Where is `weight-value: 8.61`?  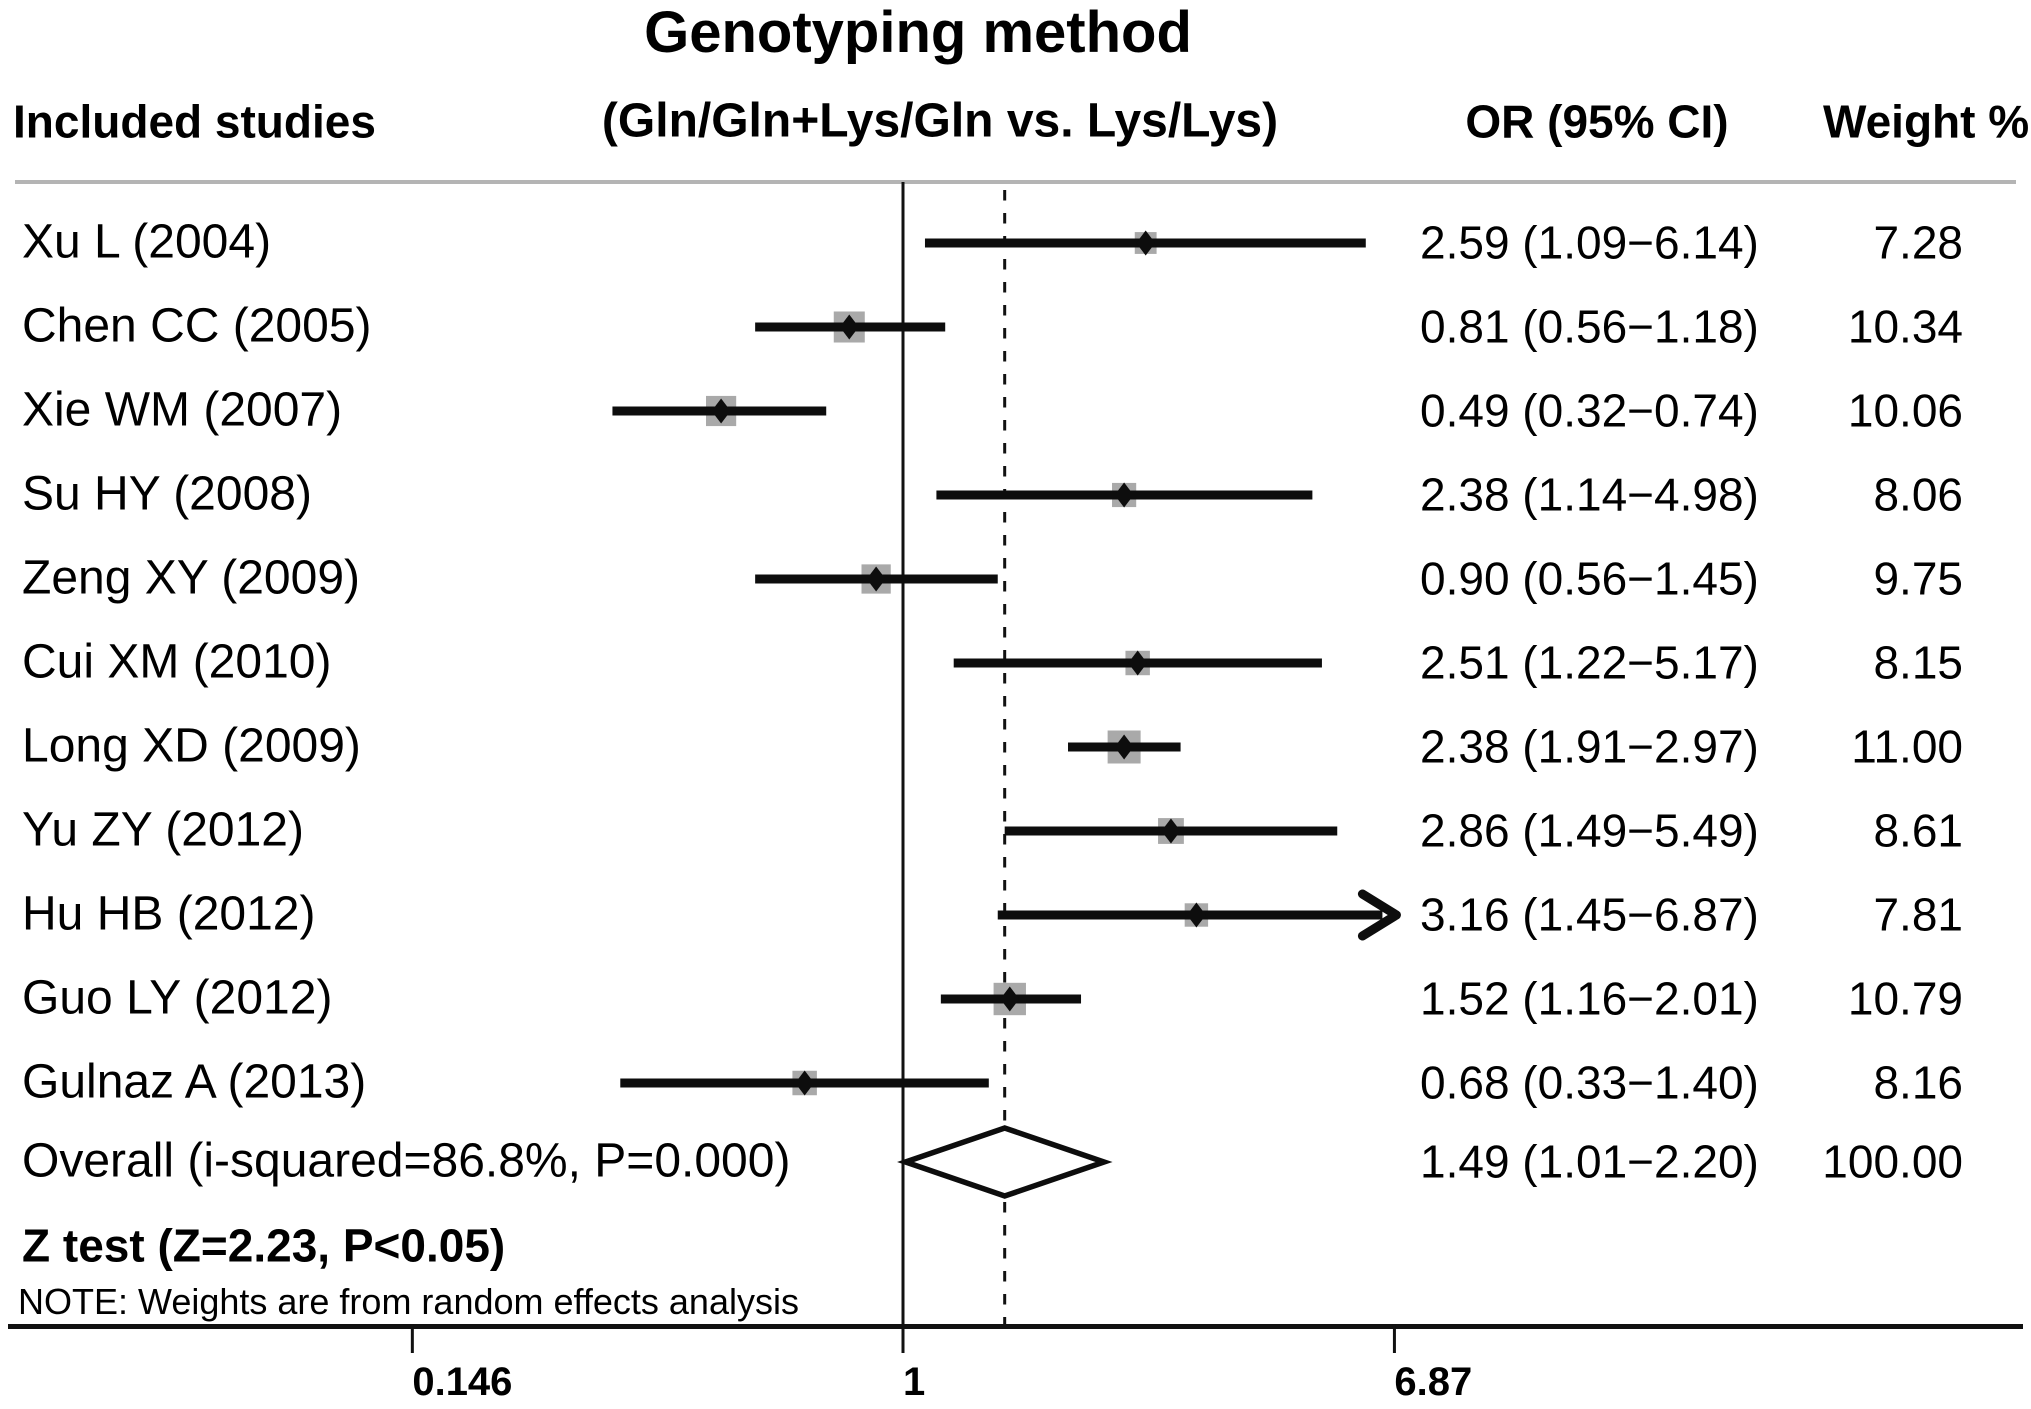 weight-value: 8.61 is located at coordinates (1918, 830).